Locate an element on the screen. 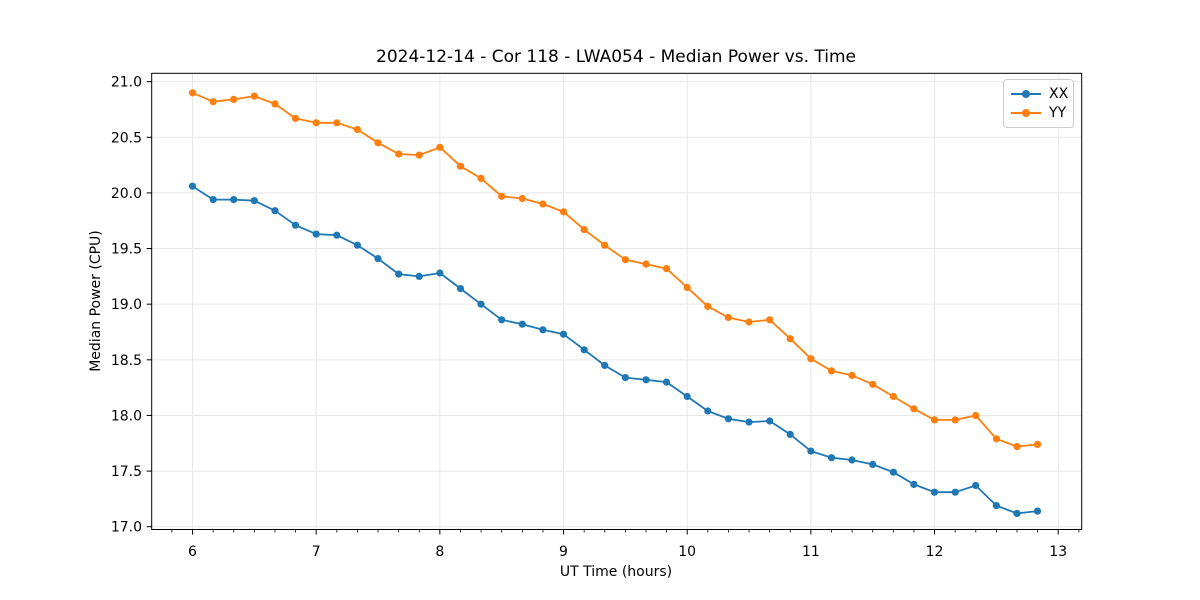  y-tick-label: 18.5 is located at coordinates (126, 361).